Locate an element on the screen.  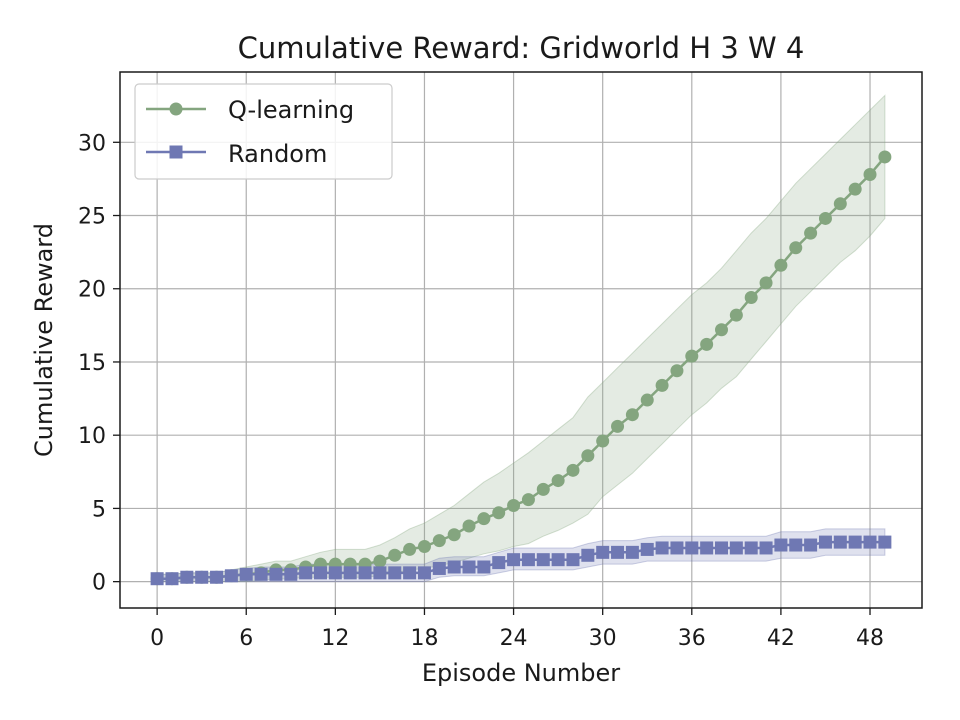
y-axis-label: Cumulative Reward is located at coordinates (44, 340).